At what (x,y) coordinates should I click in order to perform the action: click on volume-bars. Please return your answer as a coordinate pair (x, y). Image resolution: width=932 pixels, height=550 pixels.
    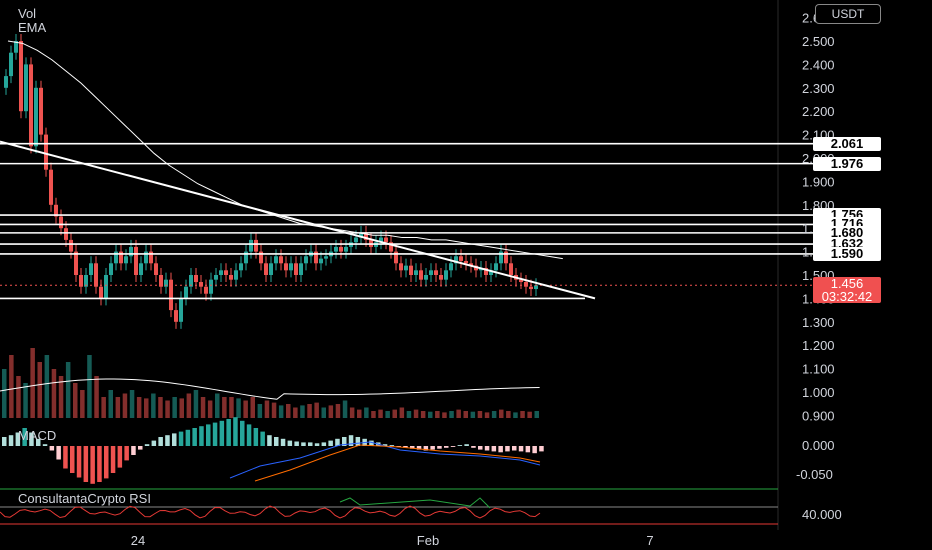
    Looking at the image, I should click on (270, 383).